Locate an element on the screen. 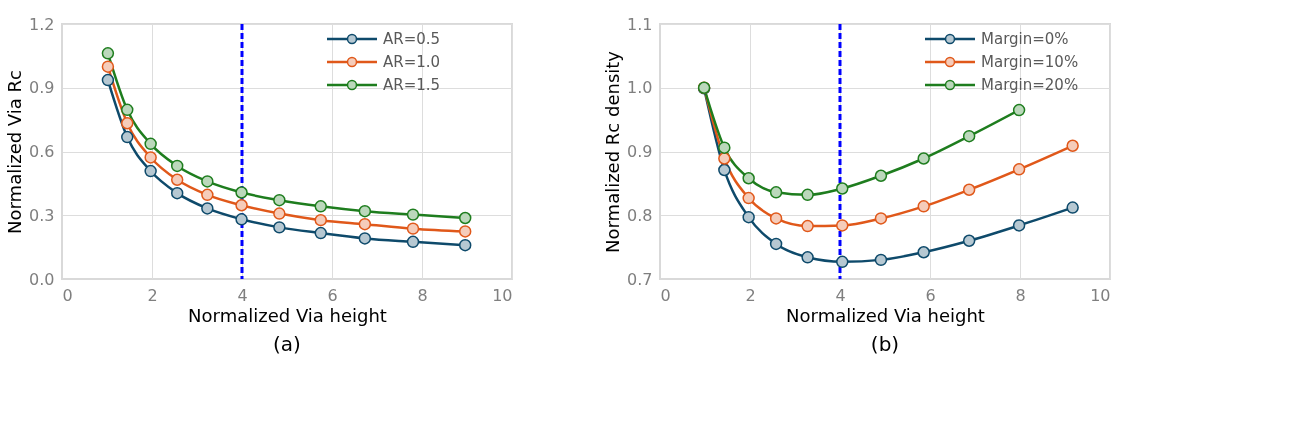  legend-label: AR=0.5 is located at coordinates (412, 39).